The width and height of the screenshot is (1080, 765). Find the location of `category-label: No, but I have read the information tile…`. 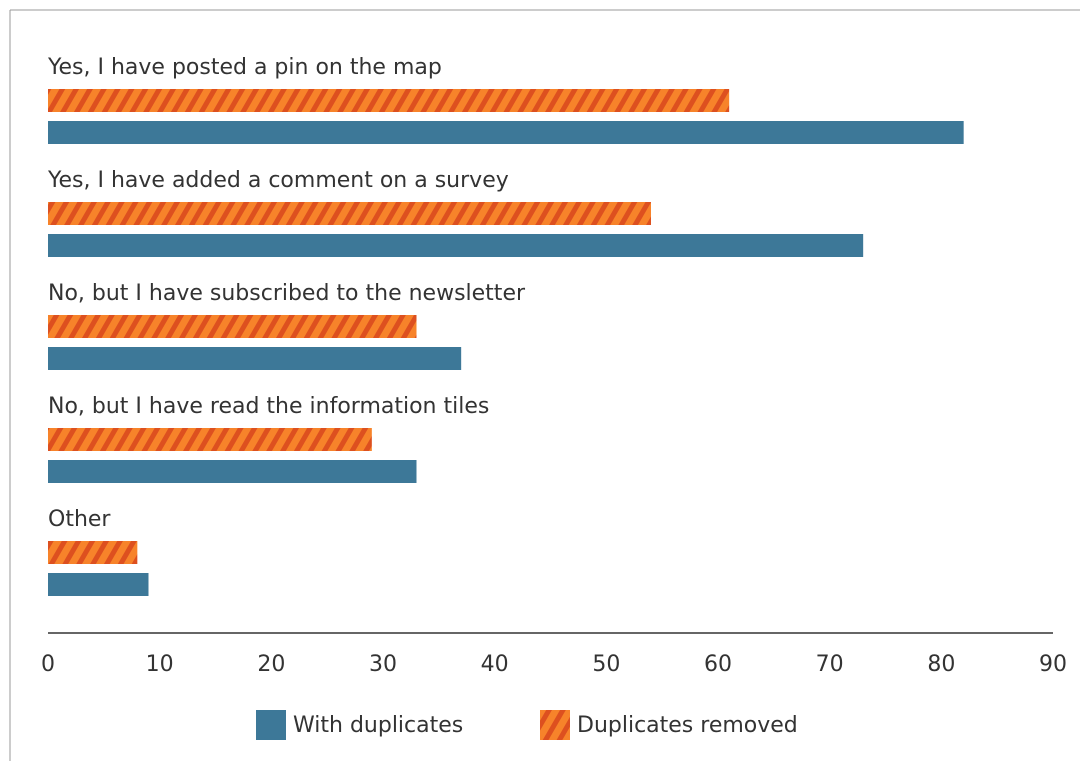

category-label: No, but I have read the information tile… is located at coordinates (268, 406).